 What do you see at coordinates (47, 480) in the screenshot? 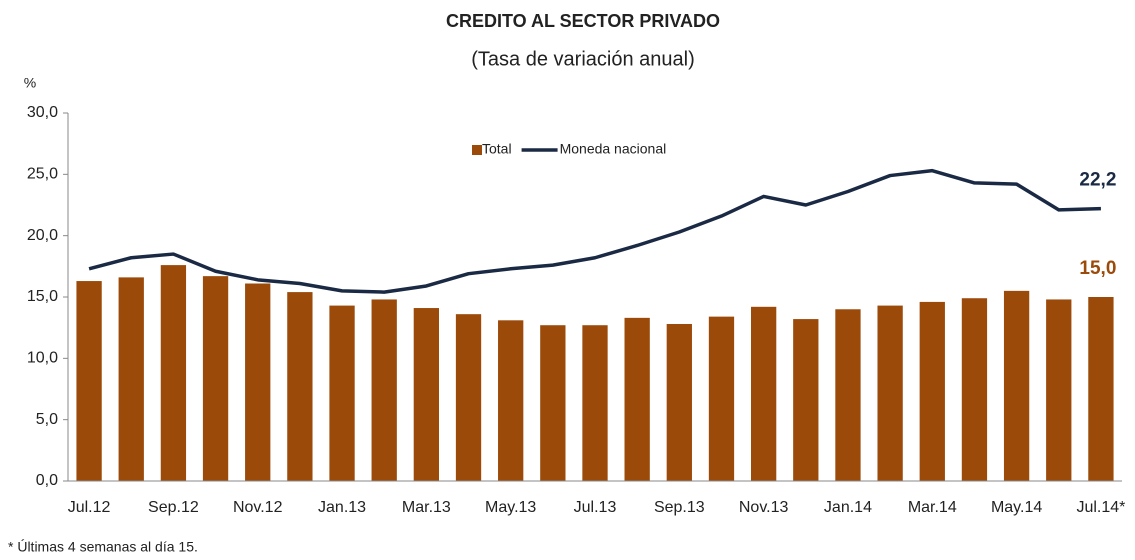
I see `y-tick-label: 0,0` at bounding box center [47, 480].